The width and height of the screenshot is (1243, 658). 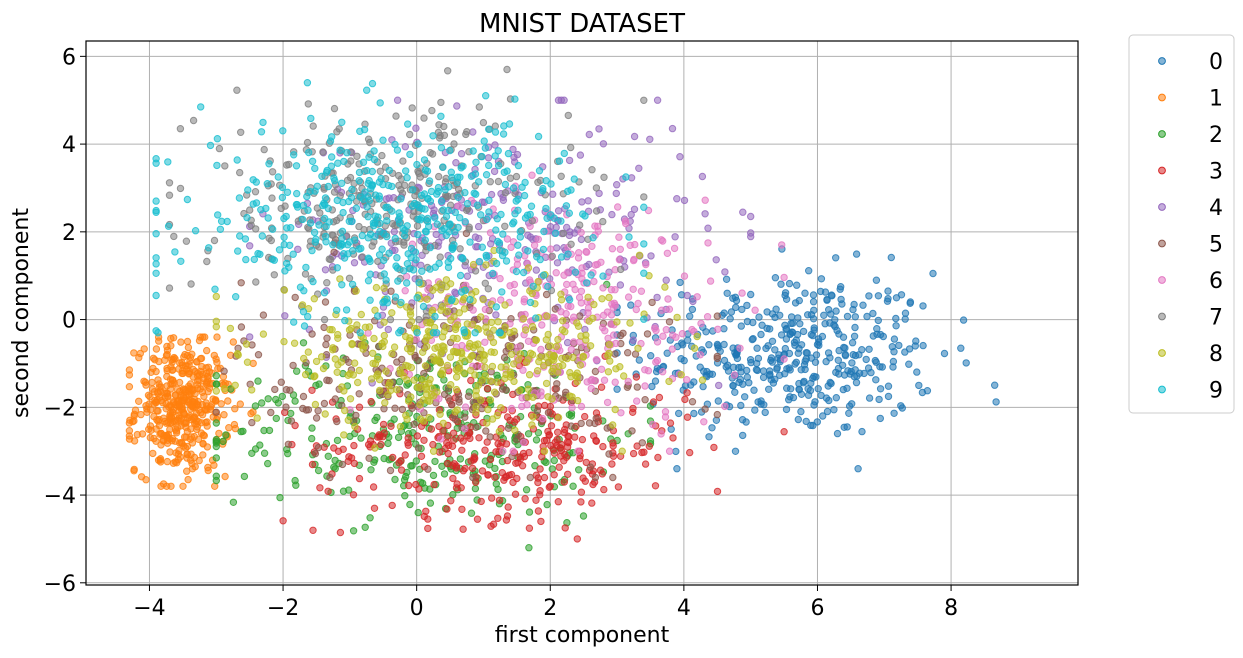 What do you see at coordinates (69, 57) in the screenshot?
I see `y-tick-label: 6` at bounding box center [69, 57].